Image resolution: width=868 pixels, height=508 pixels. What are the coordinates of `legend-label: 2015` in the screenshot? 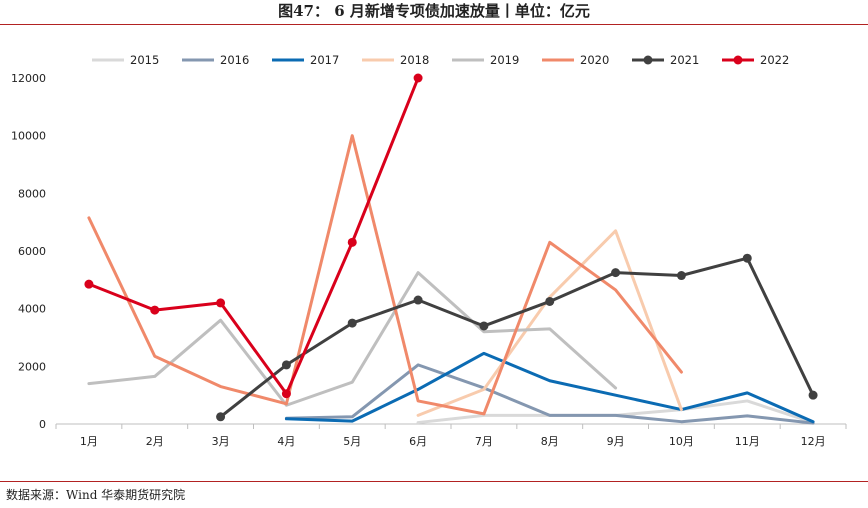 It's located at (144, 60).